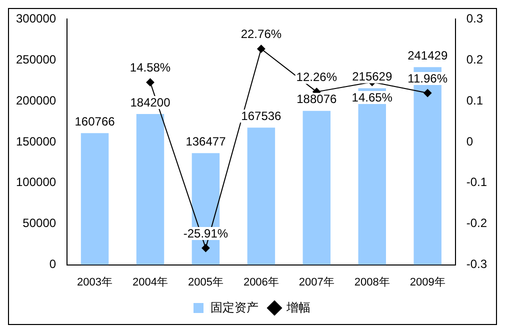  What do you see at coordinates (475, 100) in the screenshot?
I see `y2-tick-label: 0.1` at bounding box center [475, 100].